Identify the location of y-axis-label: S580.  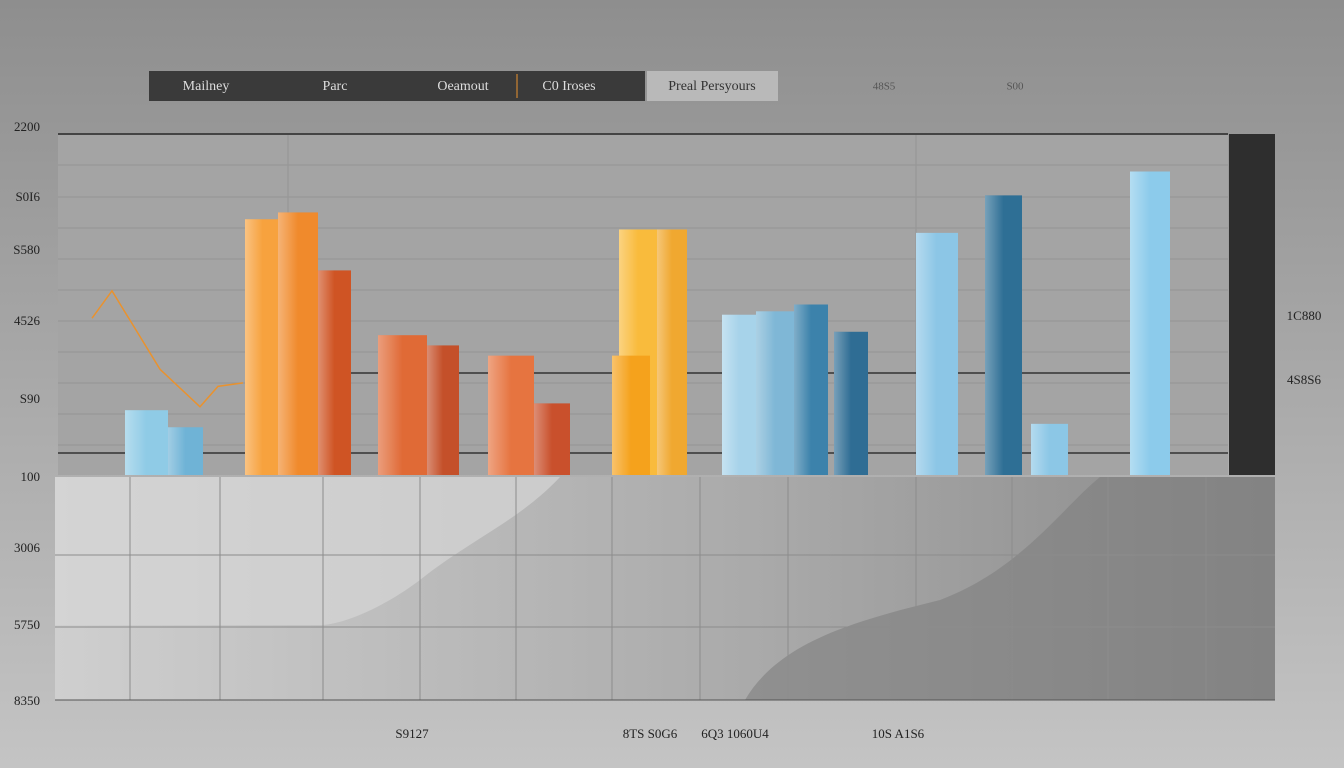
(26, 249).